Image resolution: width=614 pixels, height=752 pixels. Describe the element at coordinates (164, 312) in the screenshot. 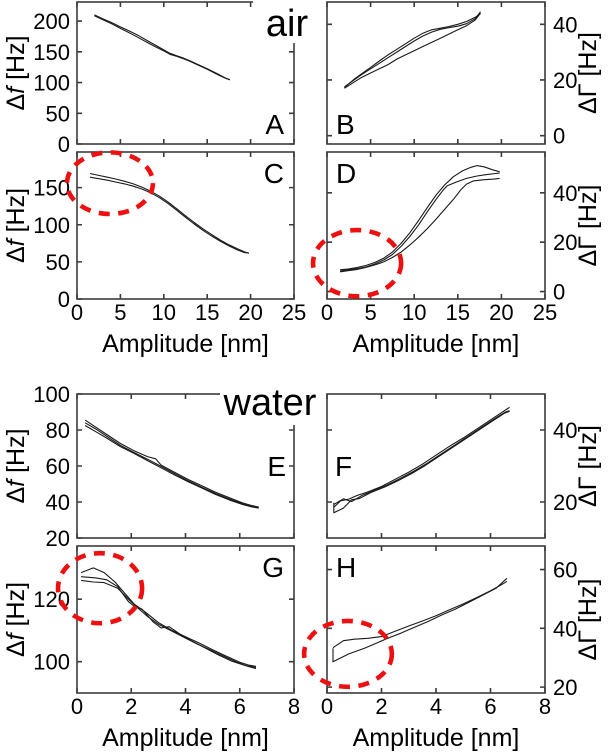

I see `panel-C-xtick-2: 10` at that location.